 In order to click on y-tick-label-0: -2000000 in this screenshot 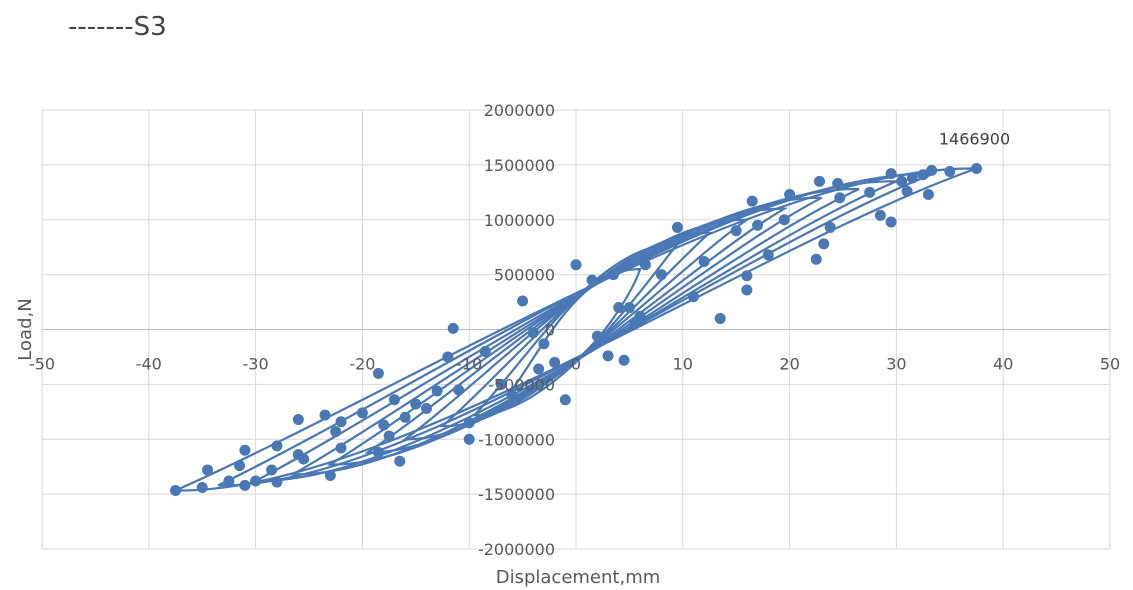, I will do `click(516, 549)`.